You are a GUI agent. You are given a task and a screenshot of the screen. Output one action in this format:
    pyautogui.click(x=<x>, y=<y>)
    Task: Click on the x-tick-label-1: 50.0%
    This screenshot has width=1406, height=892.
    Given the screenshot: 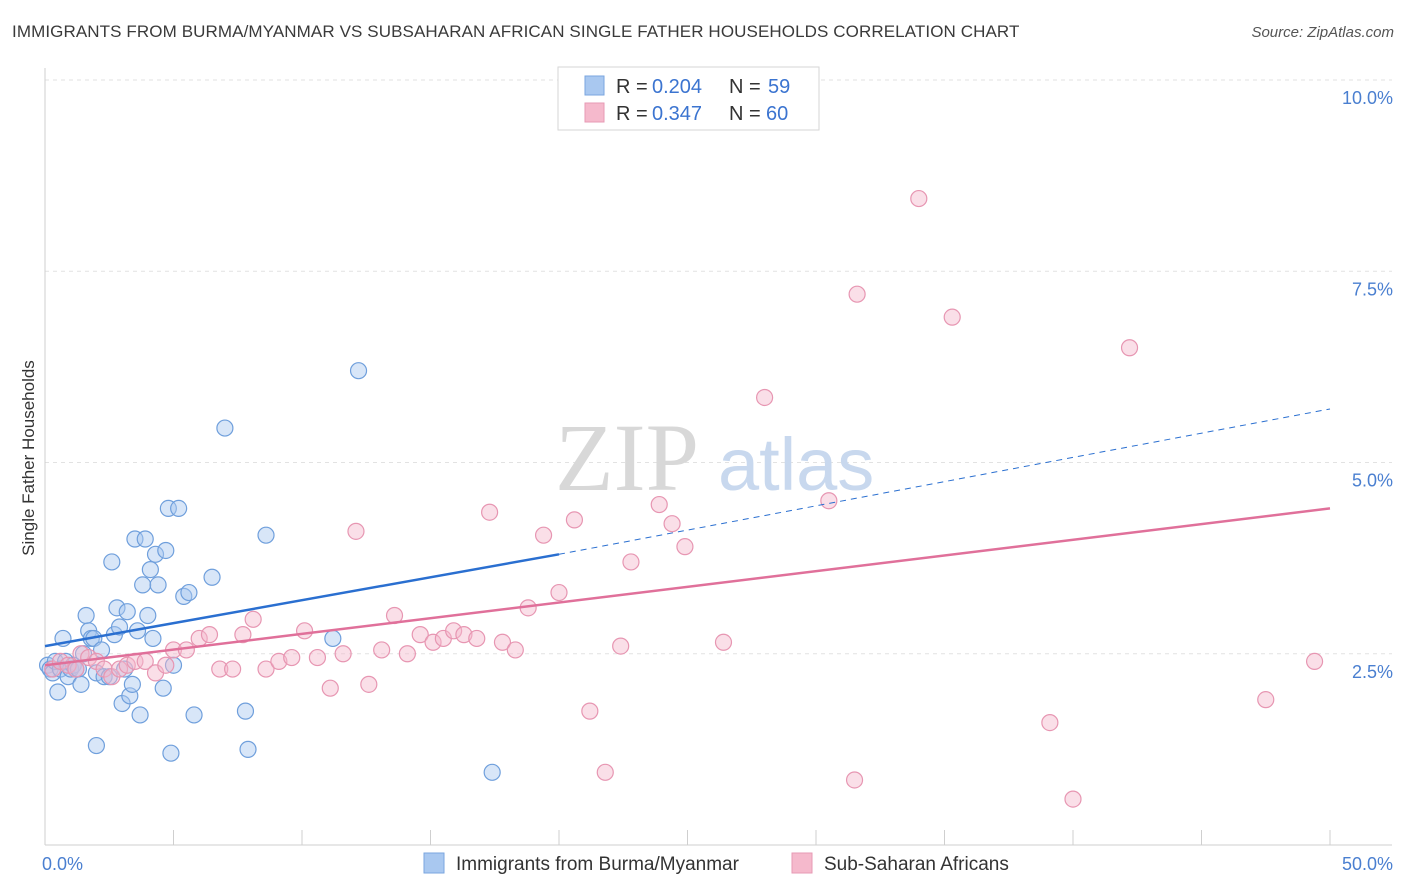 What is the action you would take?
    pyautogui.click(x=1367, y=864)
    